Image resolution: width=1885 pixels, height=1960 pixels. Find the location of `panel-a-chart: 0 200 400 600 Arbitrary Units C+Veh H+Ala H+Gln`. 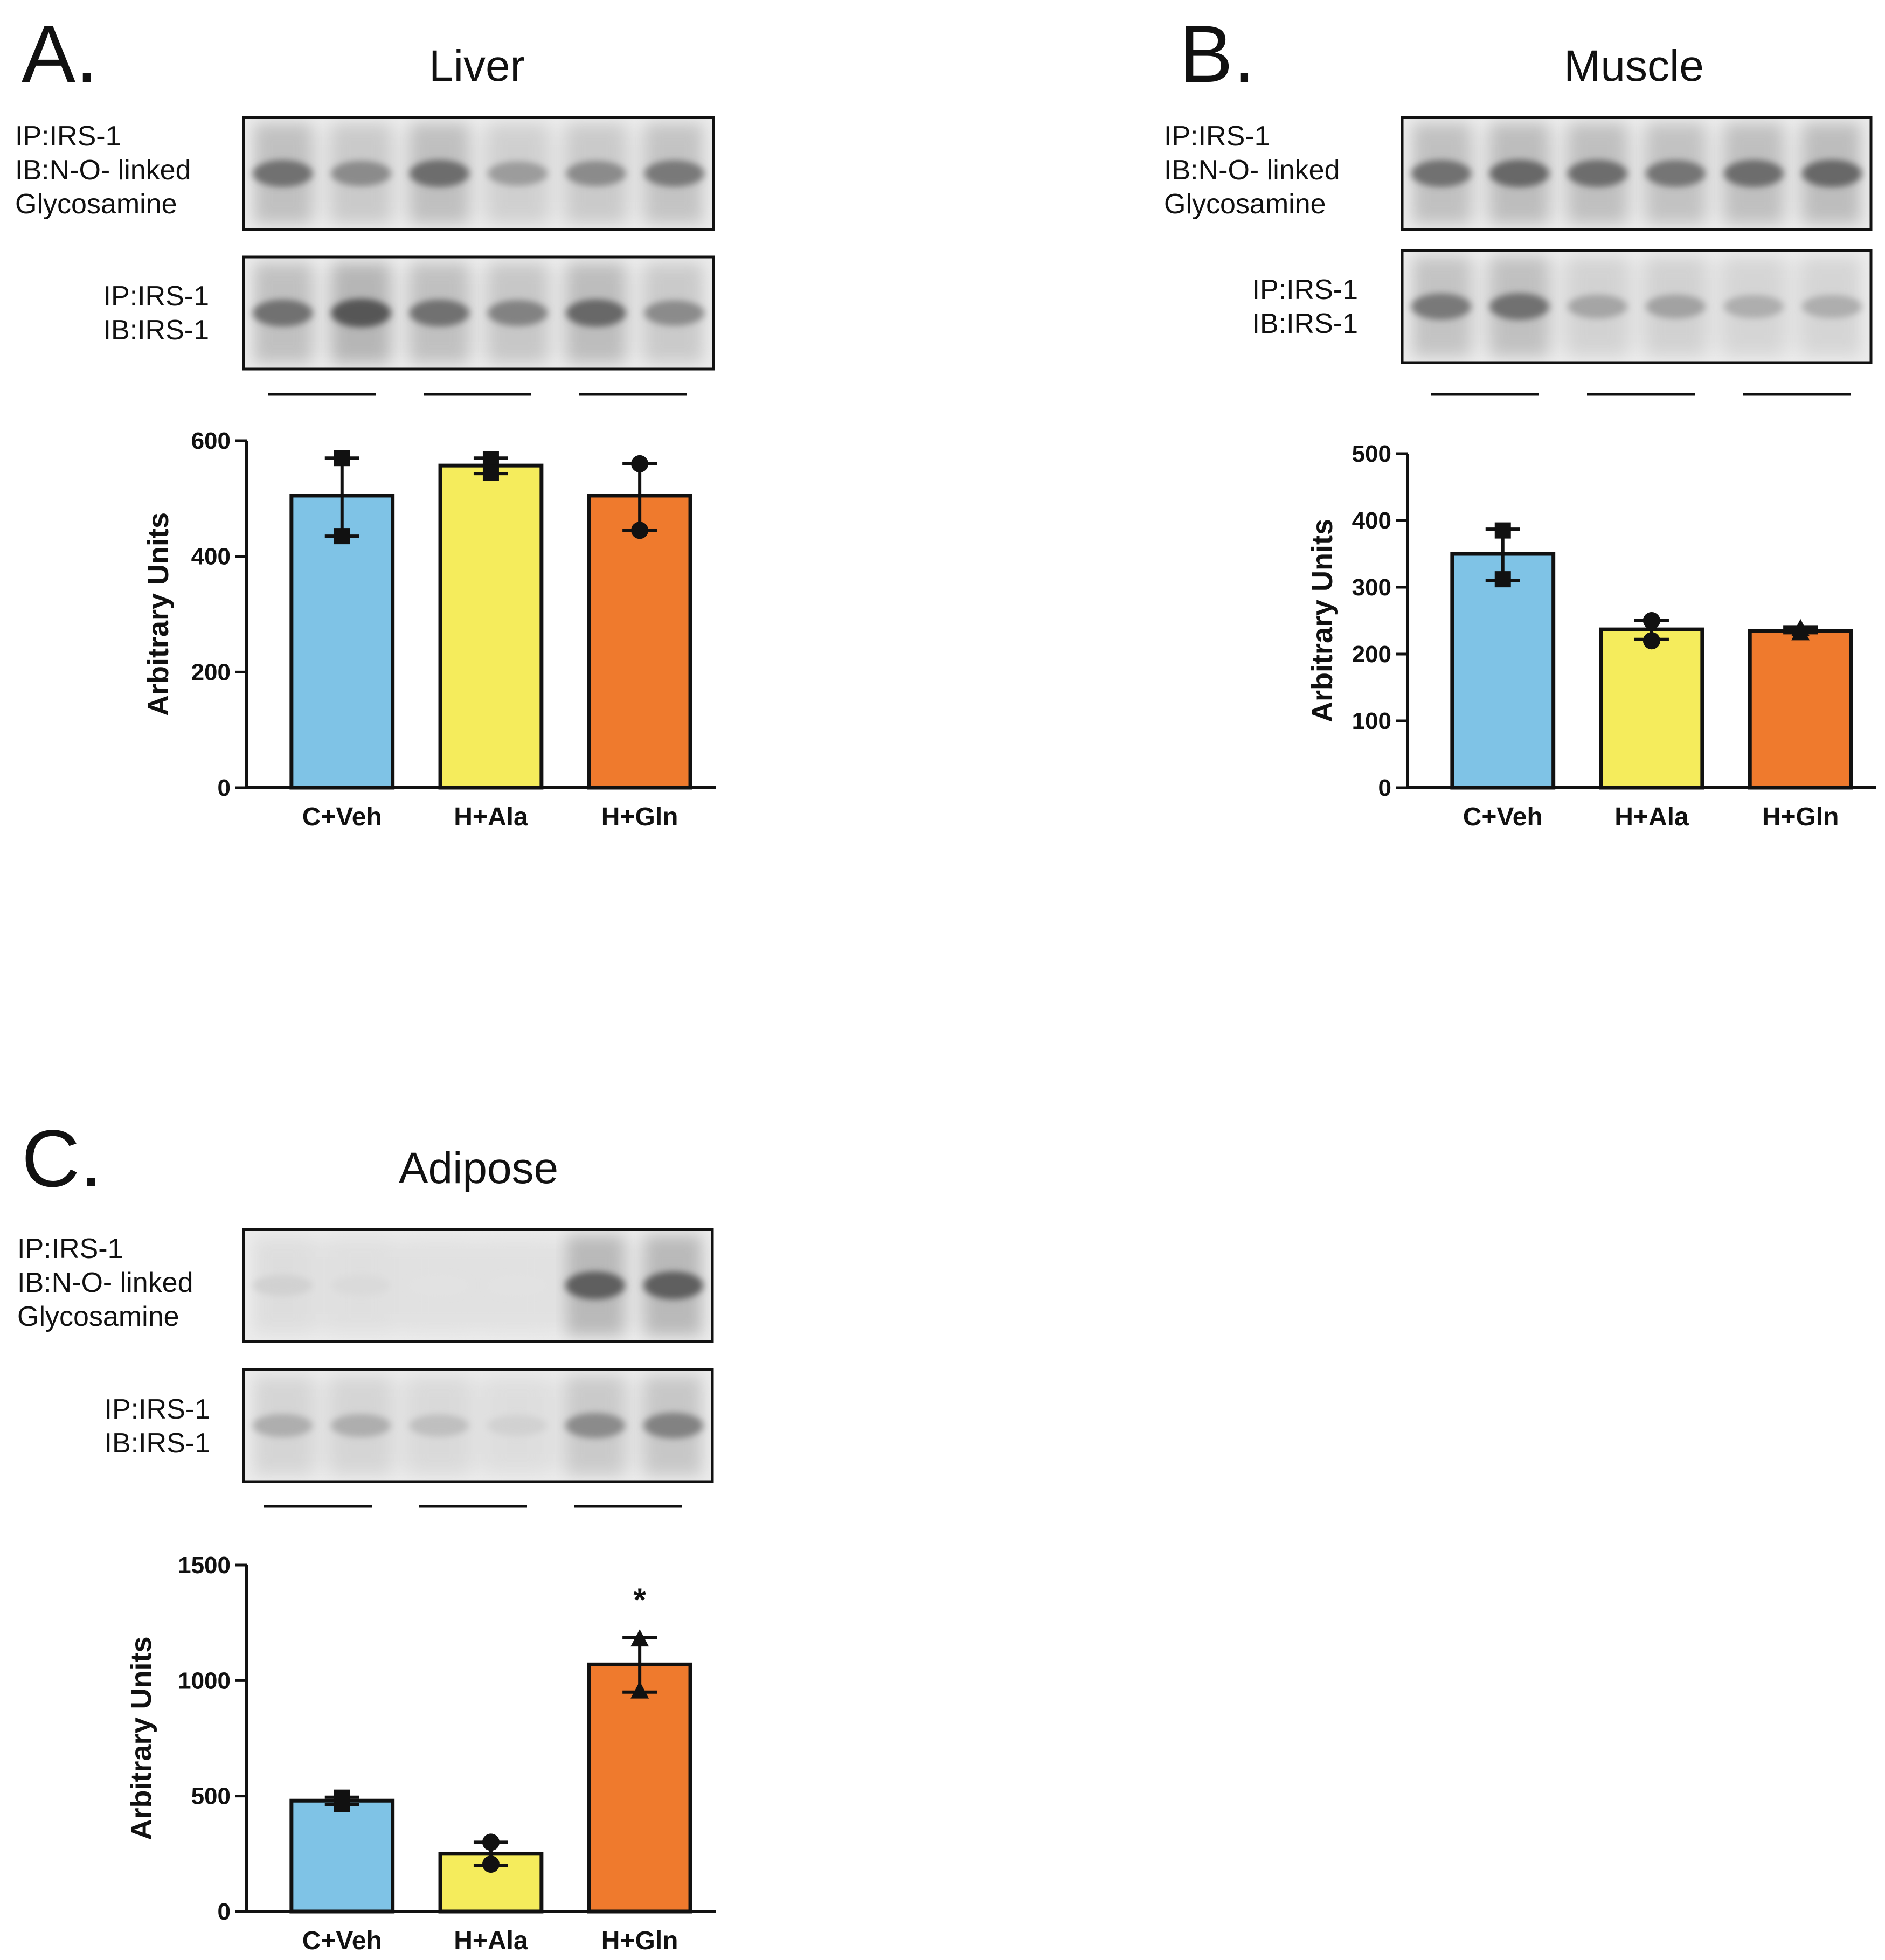

panel-a-chart: 0 200 400 600 Arbitrary Units C+Veh H+Ala H+Gln is located at coordinates (429, 629).